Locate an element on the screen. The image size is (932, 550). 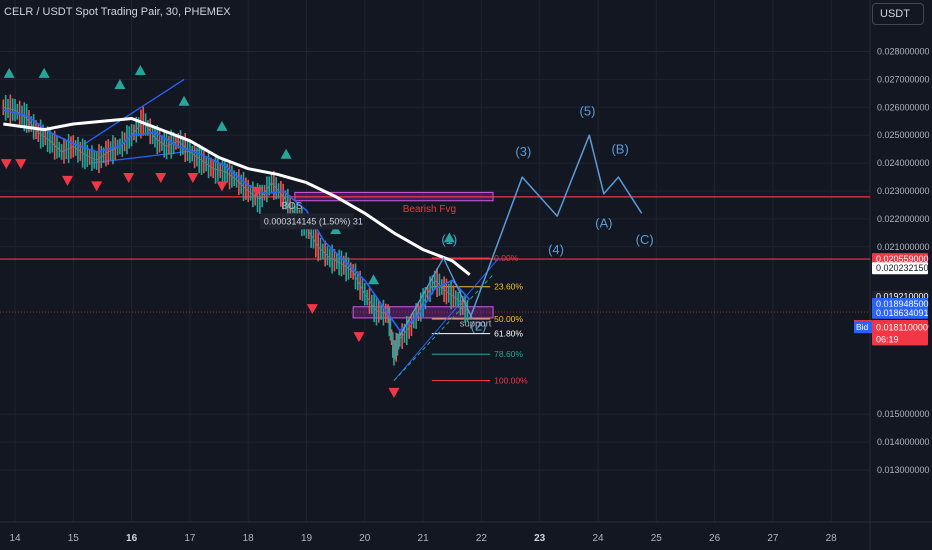
fib-level-label: 23.60% is located at coordinates (508, 287).